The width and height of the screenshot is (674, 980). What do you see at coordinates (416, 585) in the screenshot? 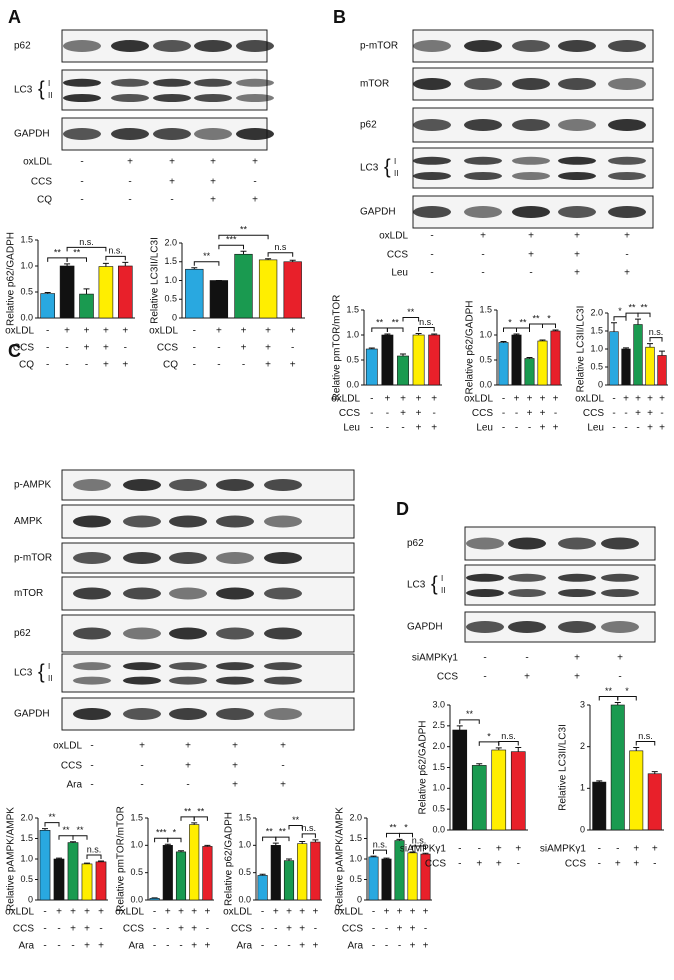
I see `blot-label: LC3` at bounding box center [416, 585].